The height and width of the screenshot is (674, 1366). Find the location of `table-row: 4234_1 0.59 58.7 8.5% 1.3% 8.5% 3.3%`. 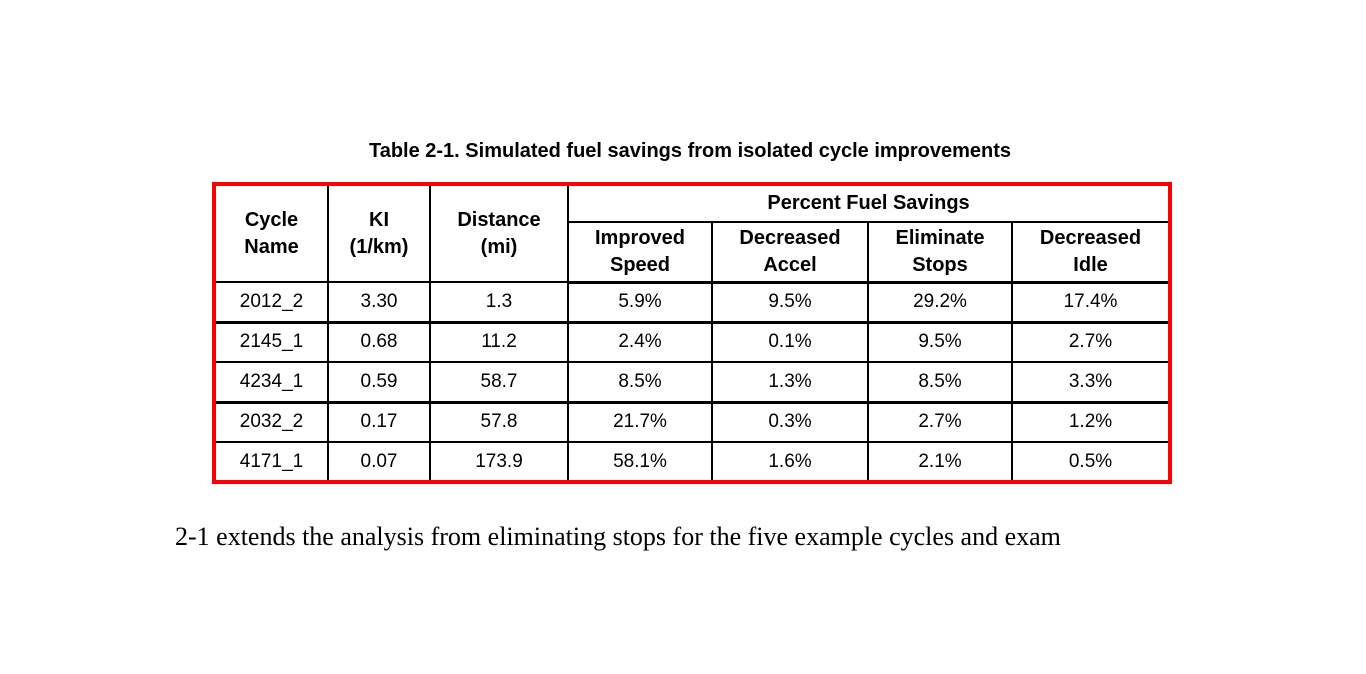

table-row: 4234_1 0.59 58.7 8.5% 1.3% 8.5% 3.3% is located at coordinates (692, 382).